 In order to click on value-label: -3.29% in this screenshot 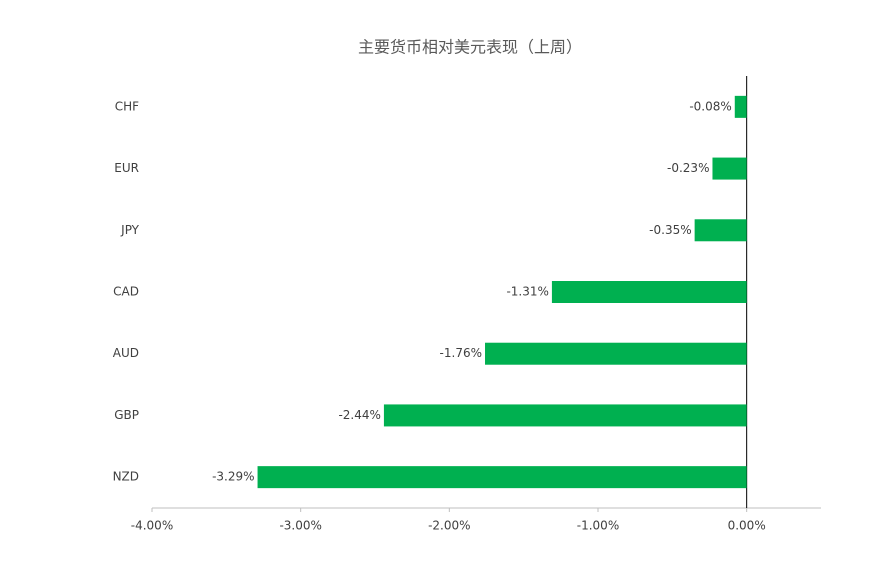, I will do `click(233, 477)`.